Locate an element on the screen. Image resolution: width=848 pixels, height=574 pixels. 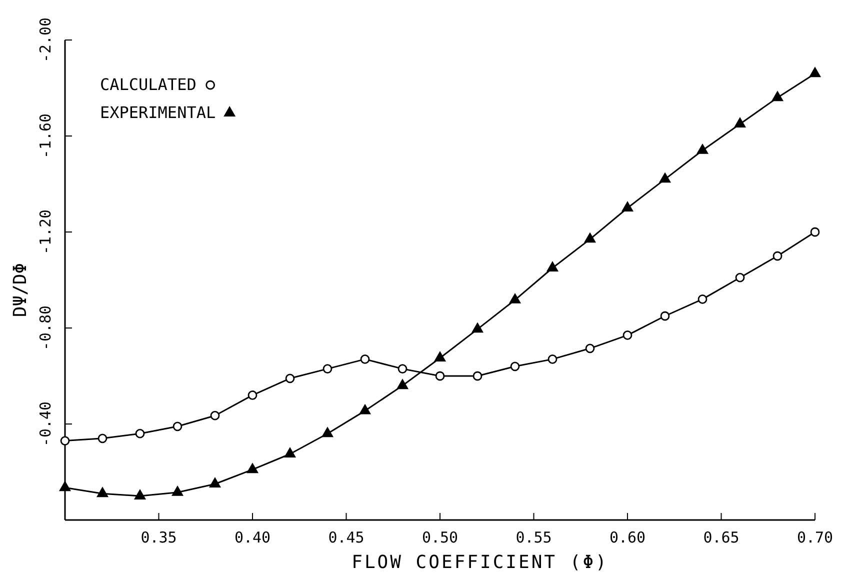
x-tick-label: 0.65 is located at coordinates (721, 537).